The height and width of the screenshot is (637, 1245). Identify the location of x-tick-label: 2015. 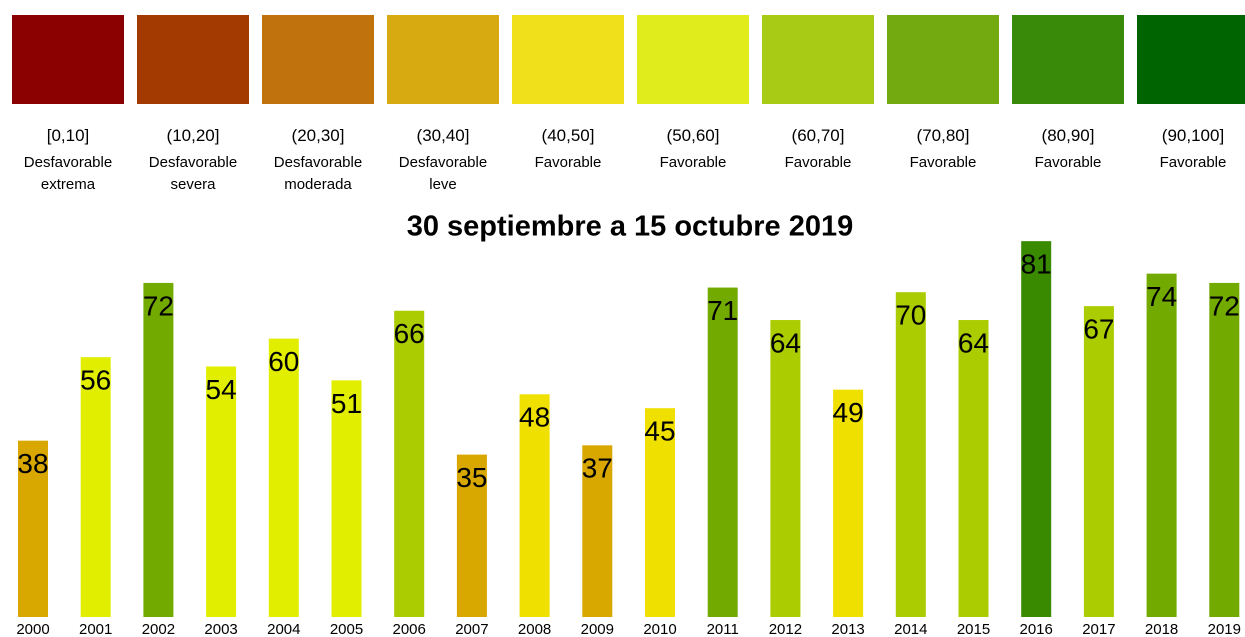
(973, 629).